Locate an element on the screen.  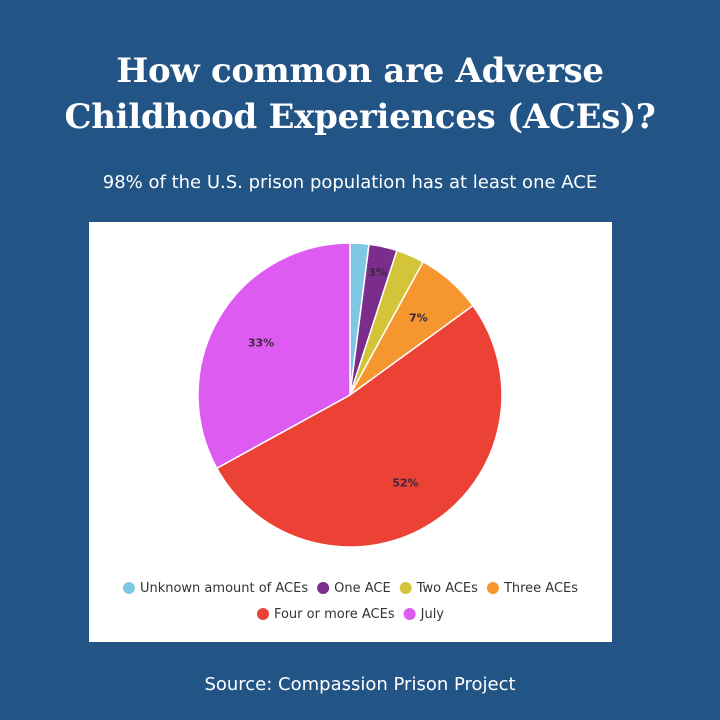
legend-swatch-one-ace is located at coordinates (323, 588).